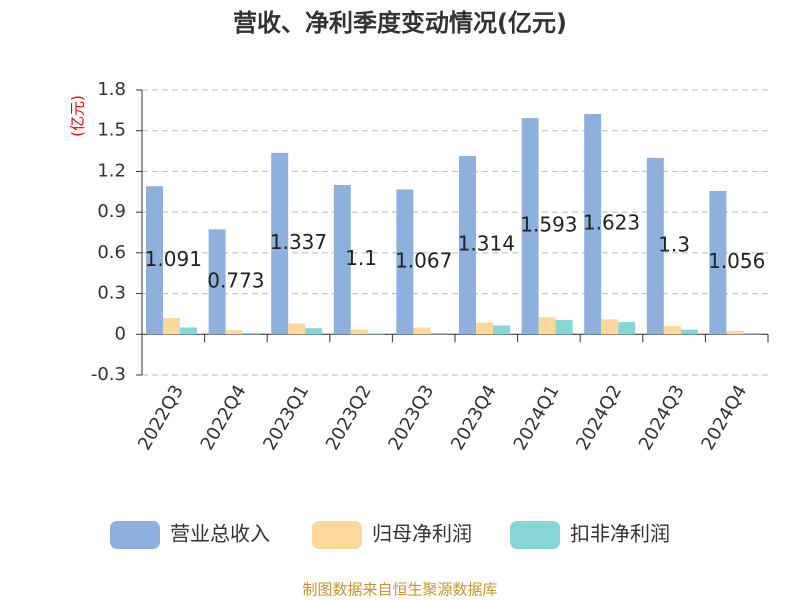 Image resolution: width=800 pixels, height=600 pixels. What do you see at coordinates (111, 252) in the screenshot?
I see `y-tick-label: 0.6` at bounding box center [111, 252].